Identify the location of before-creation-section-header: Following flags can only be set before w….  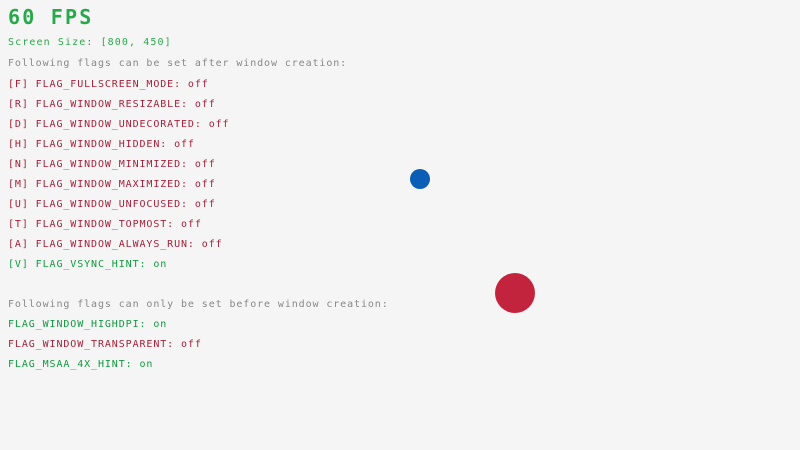
(198, 304).